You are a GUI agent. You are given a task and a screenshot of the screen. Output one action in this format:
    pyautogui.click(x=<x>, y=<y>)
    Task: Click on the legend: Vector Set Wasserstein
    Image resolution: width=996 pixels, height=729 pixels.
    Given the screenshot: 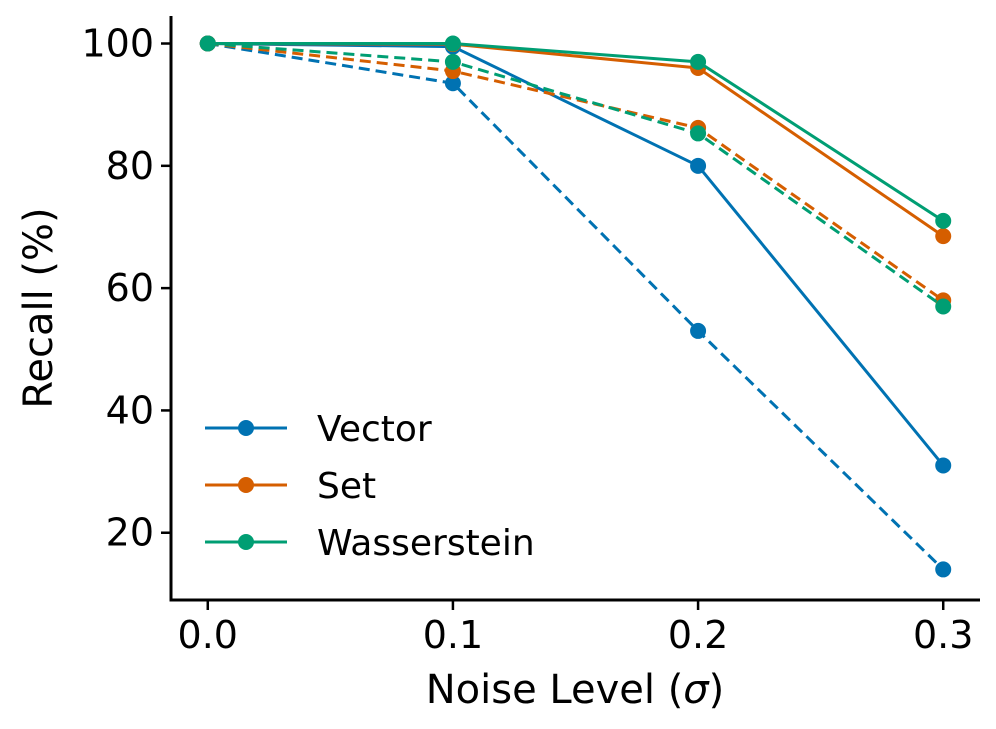 What is the action you would take?
    pyautogui.click(x=370, y=486)
    